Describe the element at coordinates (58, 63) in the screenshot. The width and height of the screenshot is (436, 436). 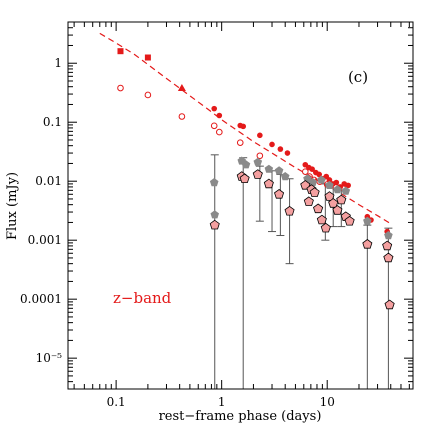
I see `y-tick-label-1: 1` at that location.